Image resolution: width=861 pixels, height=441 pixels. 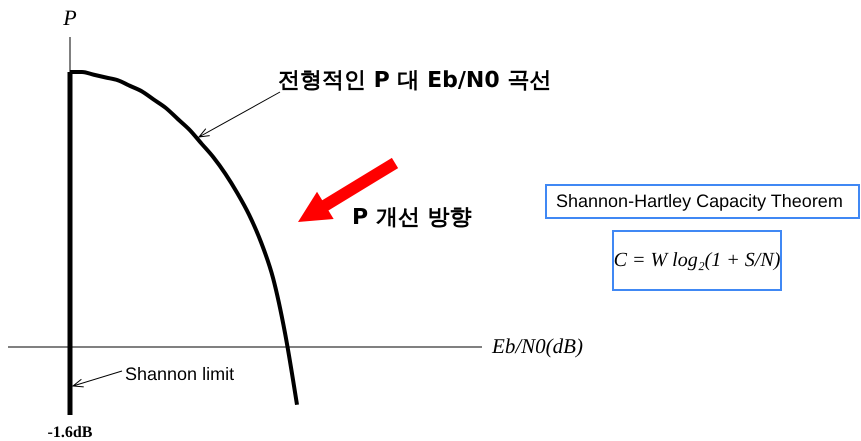 I want to click on y-axis-title: P, so click(x=69, y=17).